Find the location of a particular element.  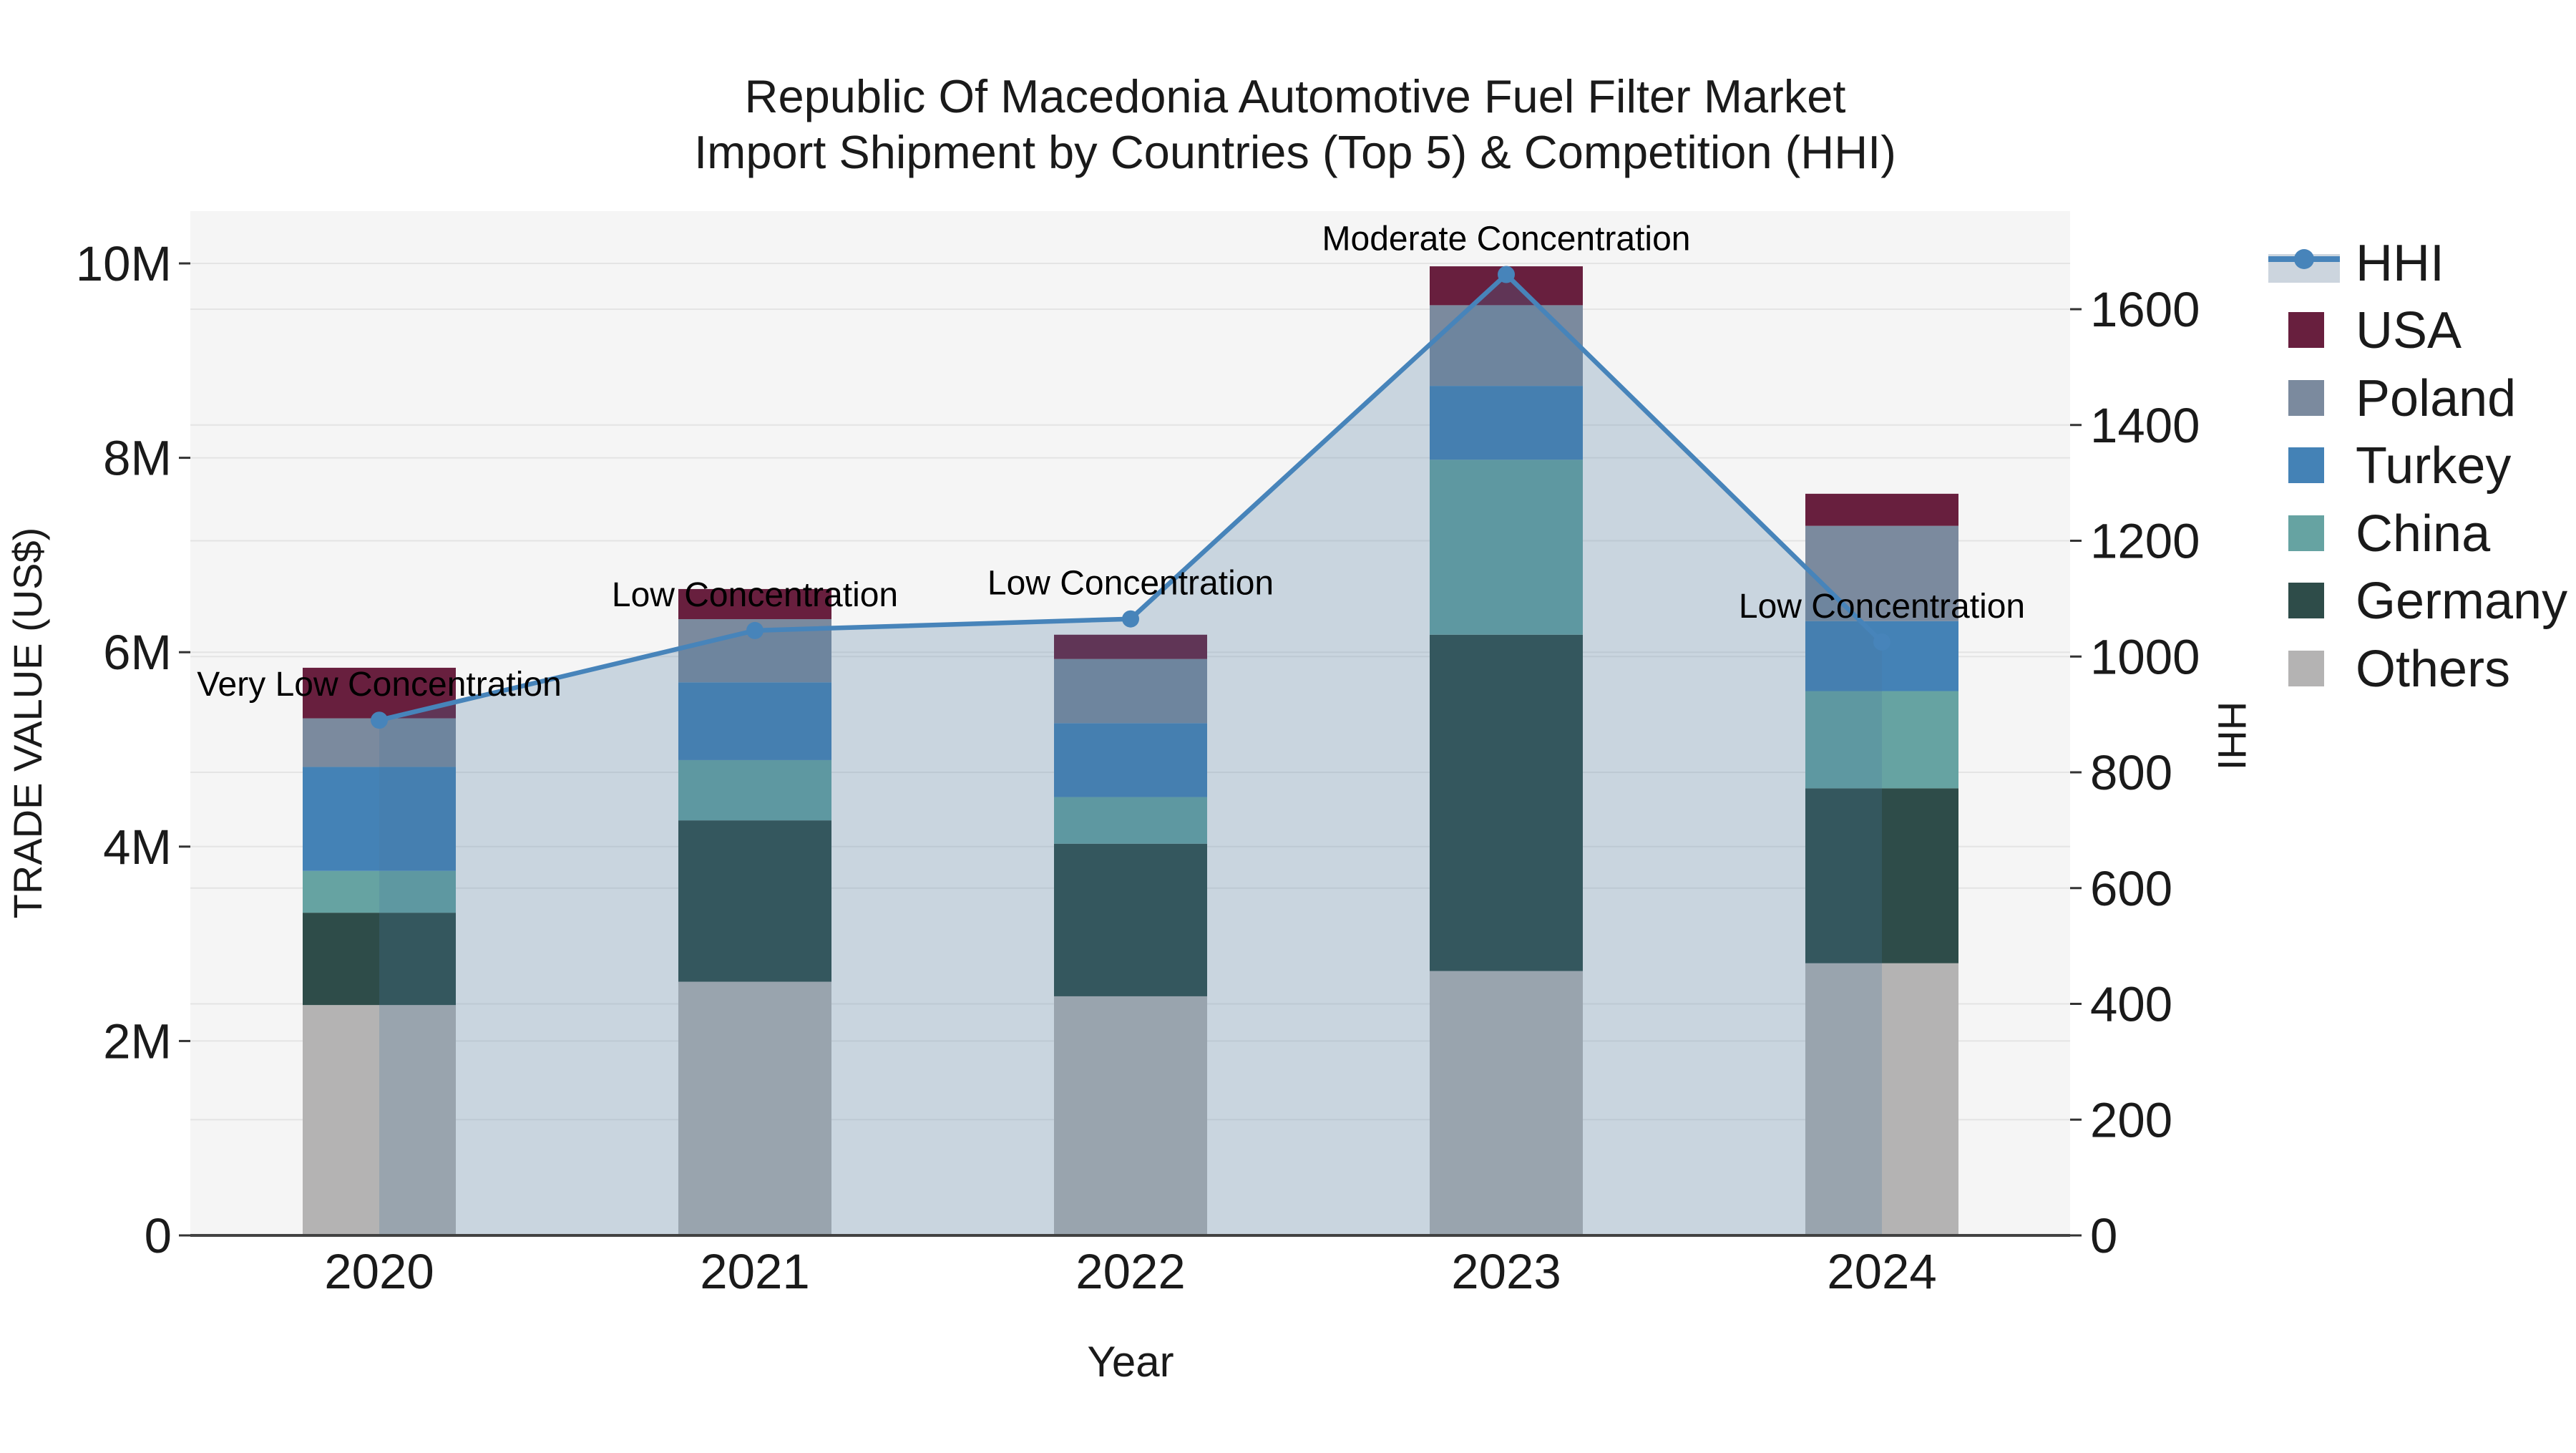

y-right-tick-label: 800 is located at coordinates (2131, 772).